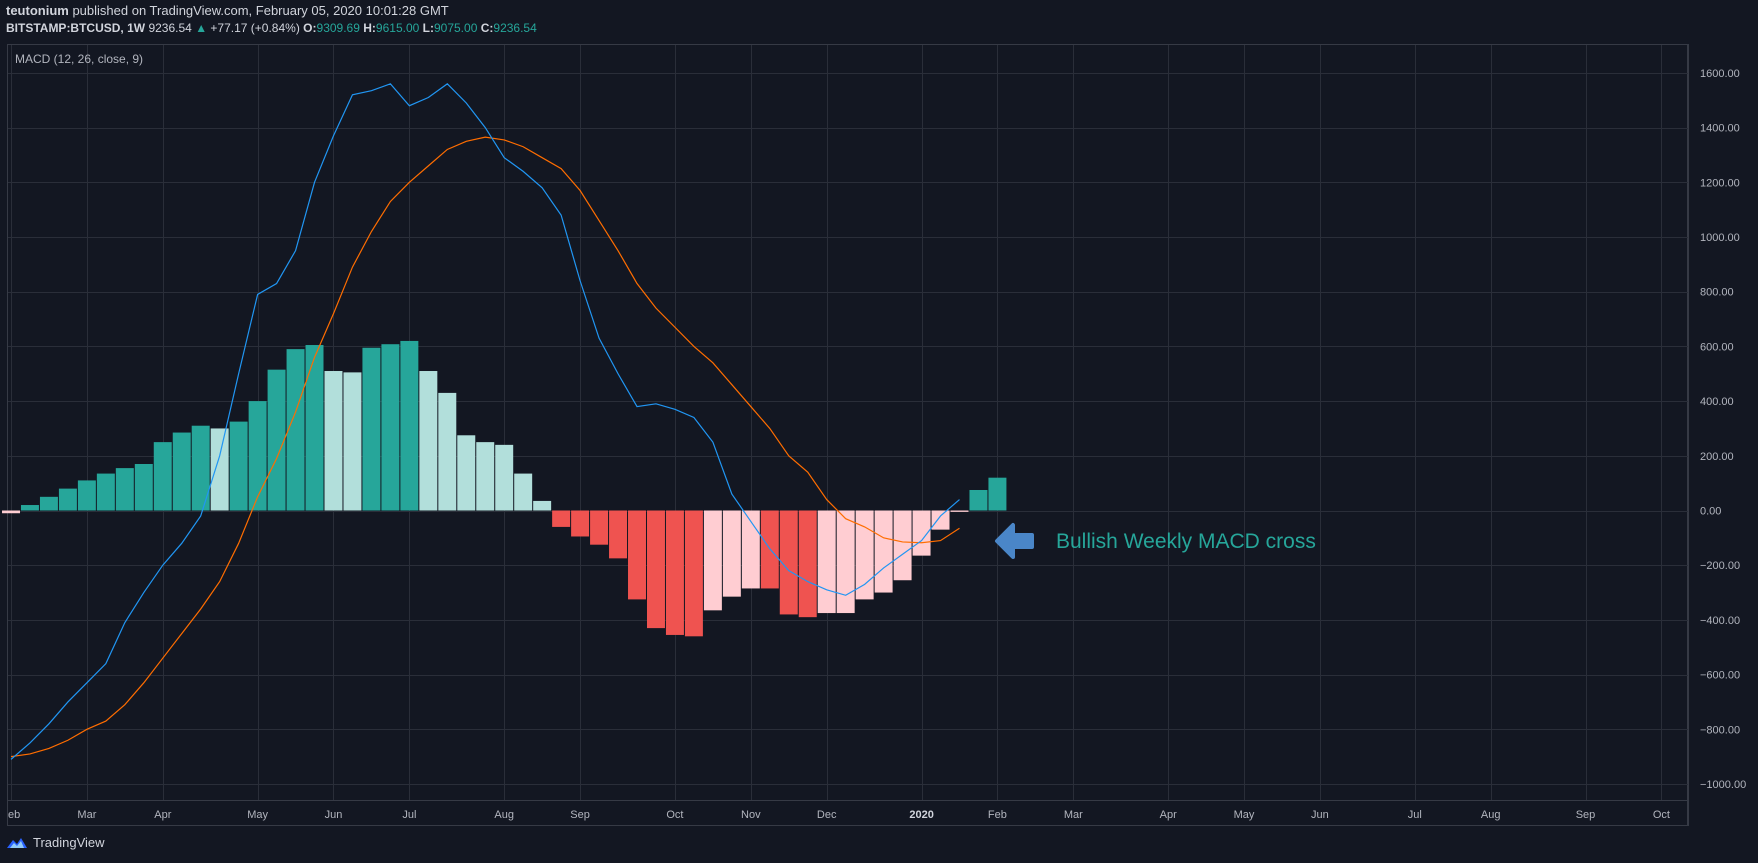 The height and width of the screenshot is (863, 1758). I want to click on time-tick-label: Dec, so click(827, 815).